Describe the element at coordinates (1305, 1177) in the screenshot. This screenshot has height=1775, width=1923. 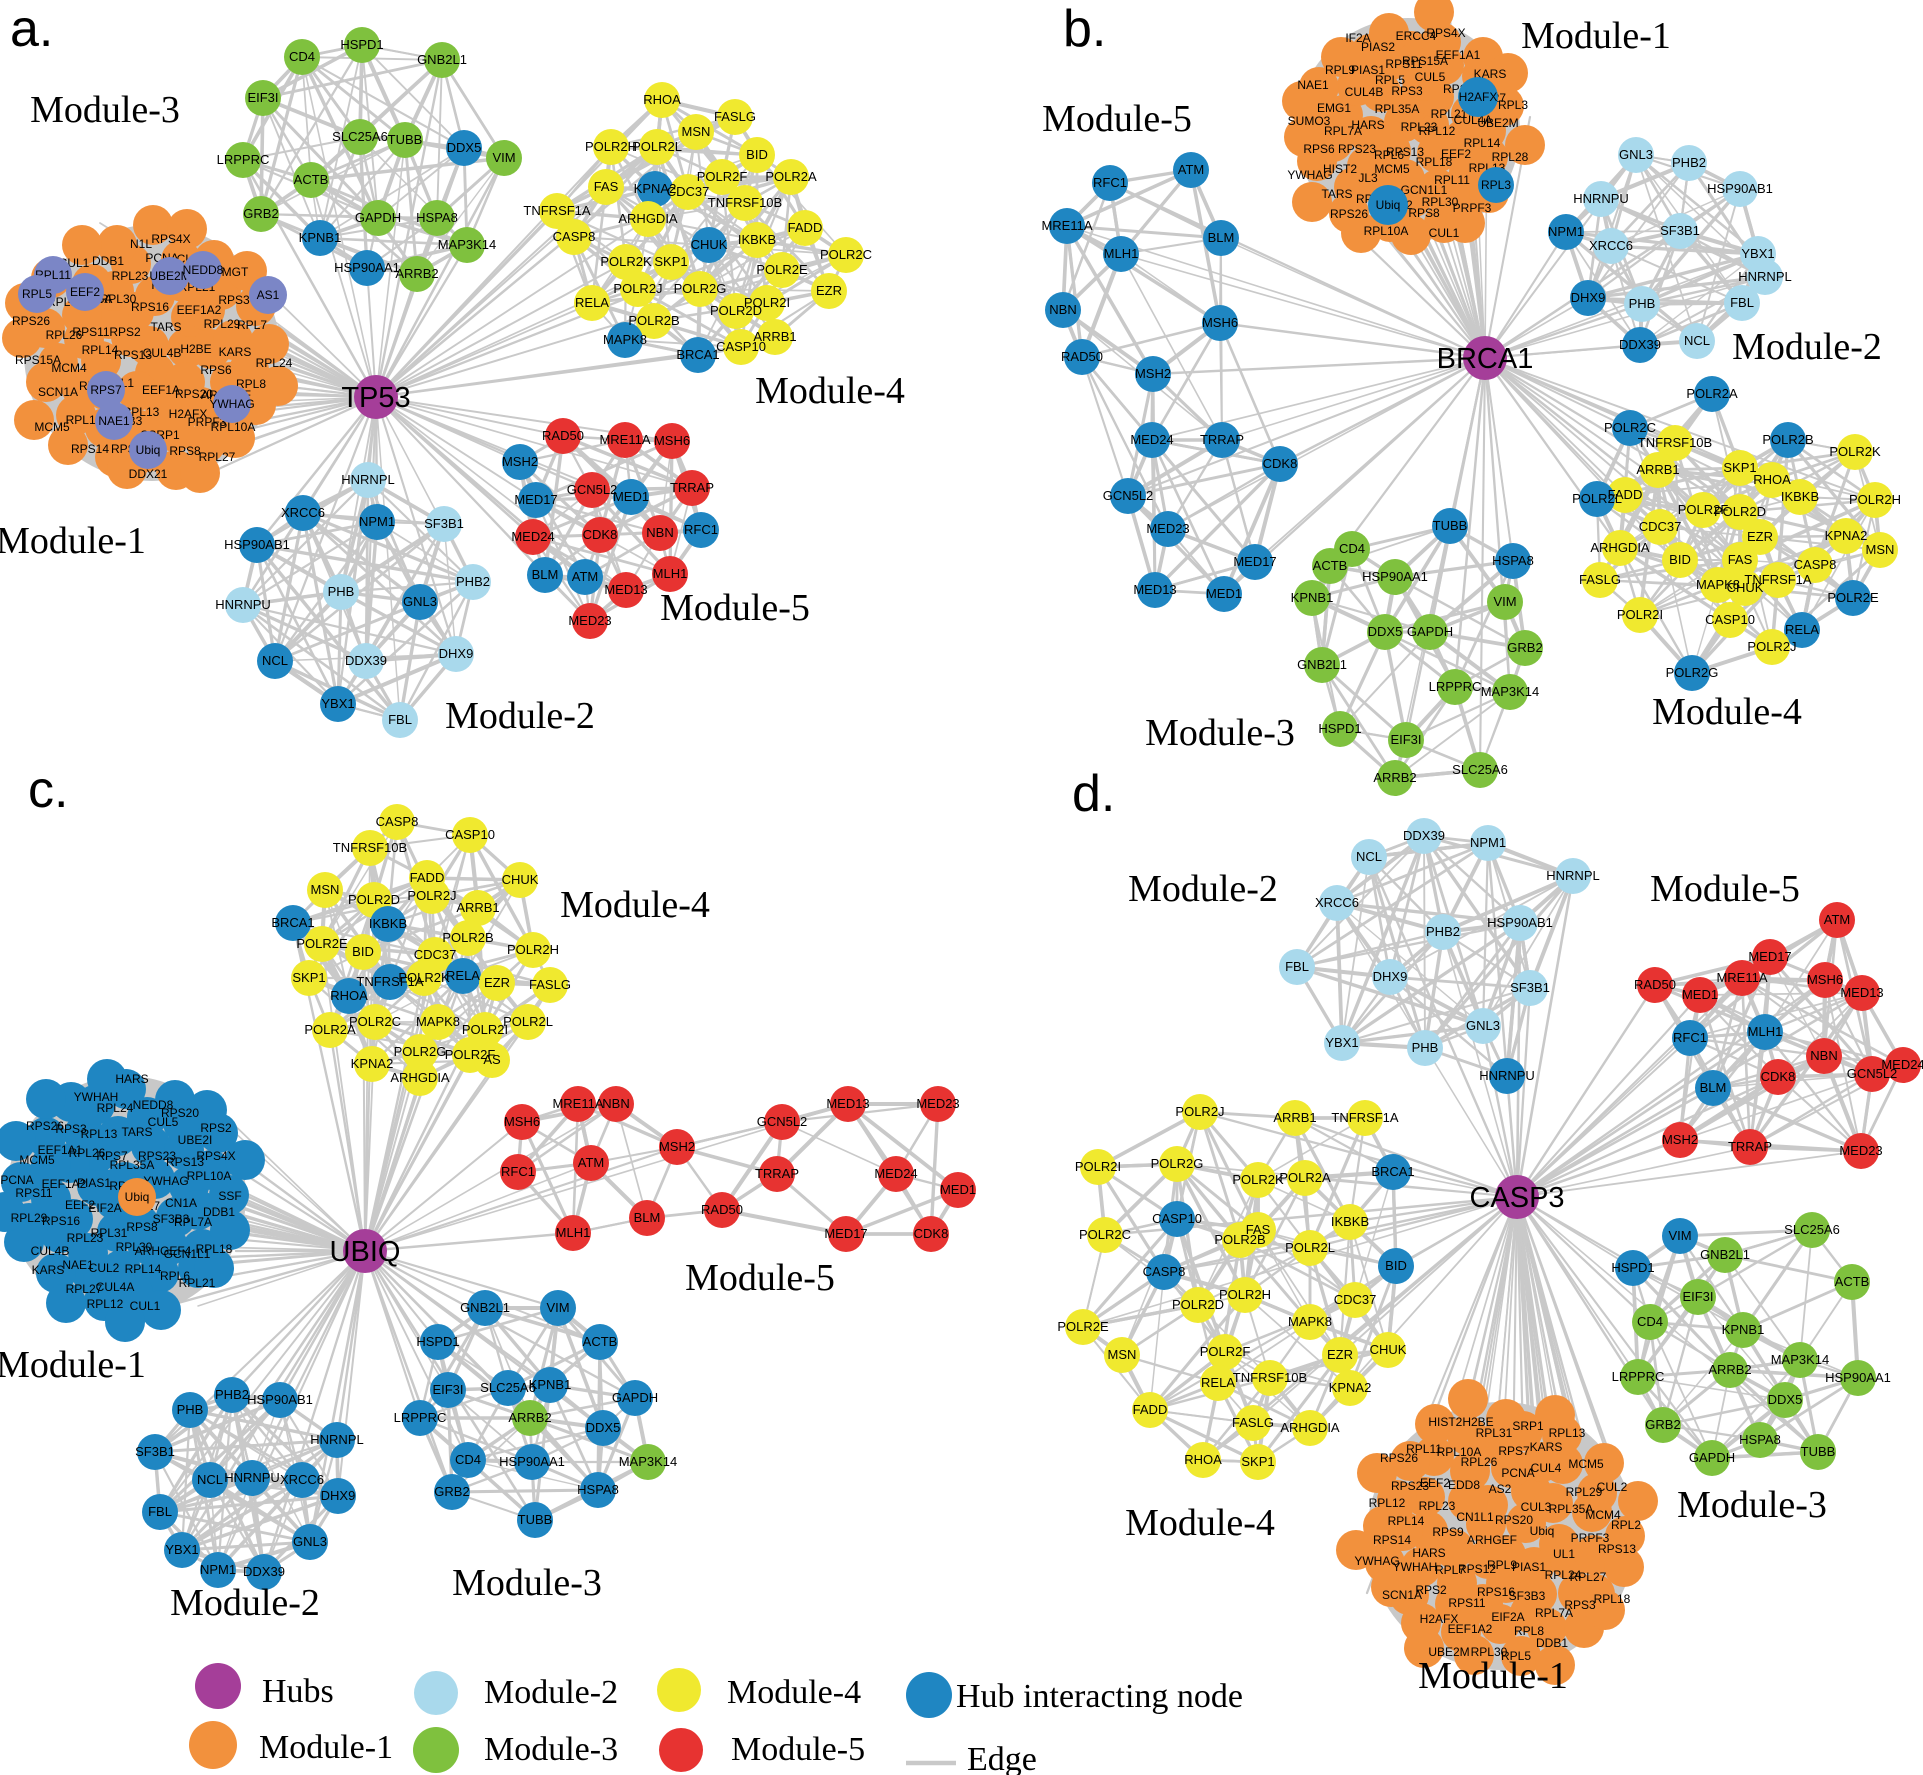
I see `svg-text: POLR2A` at that location.